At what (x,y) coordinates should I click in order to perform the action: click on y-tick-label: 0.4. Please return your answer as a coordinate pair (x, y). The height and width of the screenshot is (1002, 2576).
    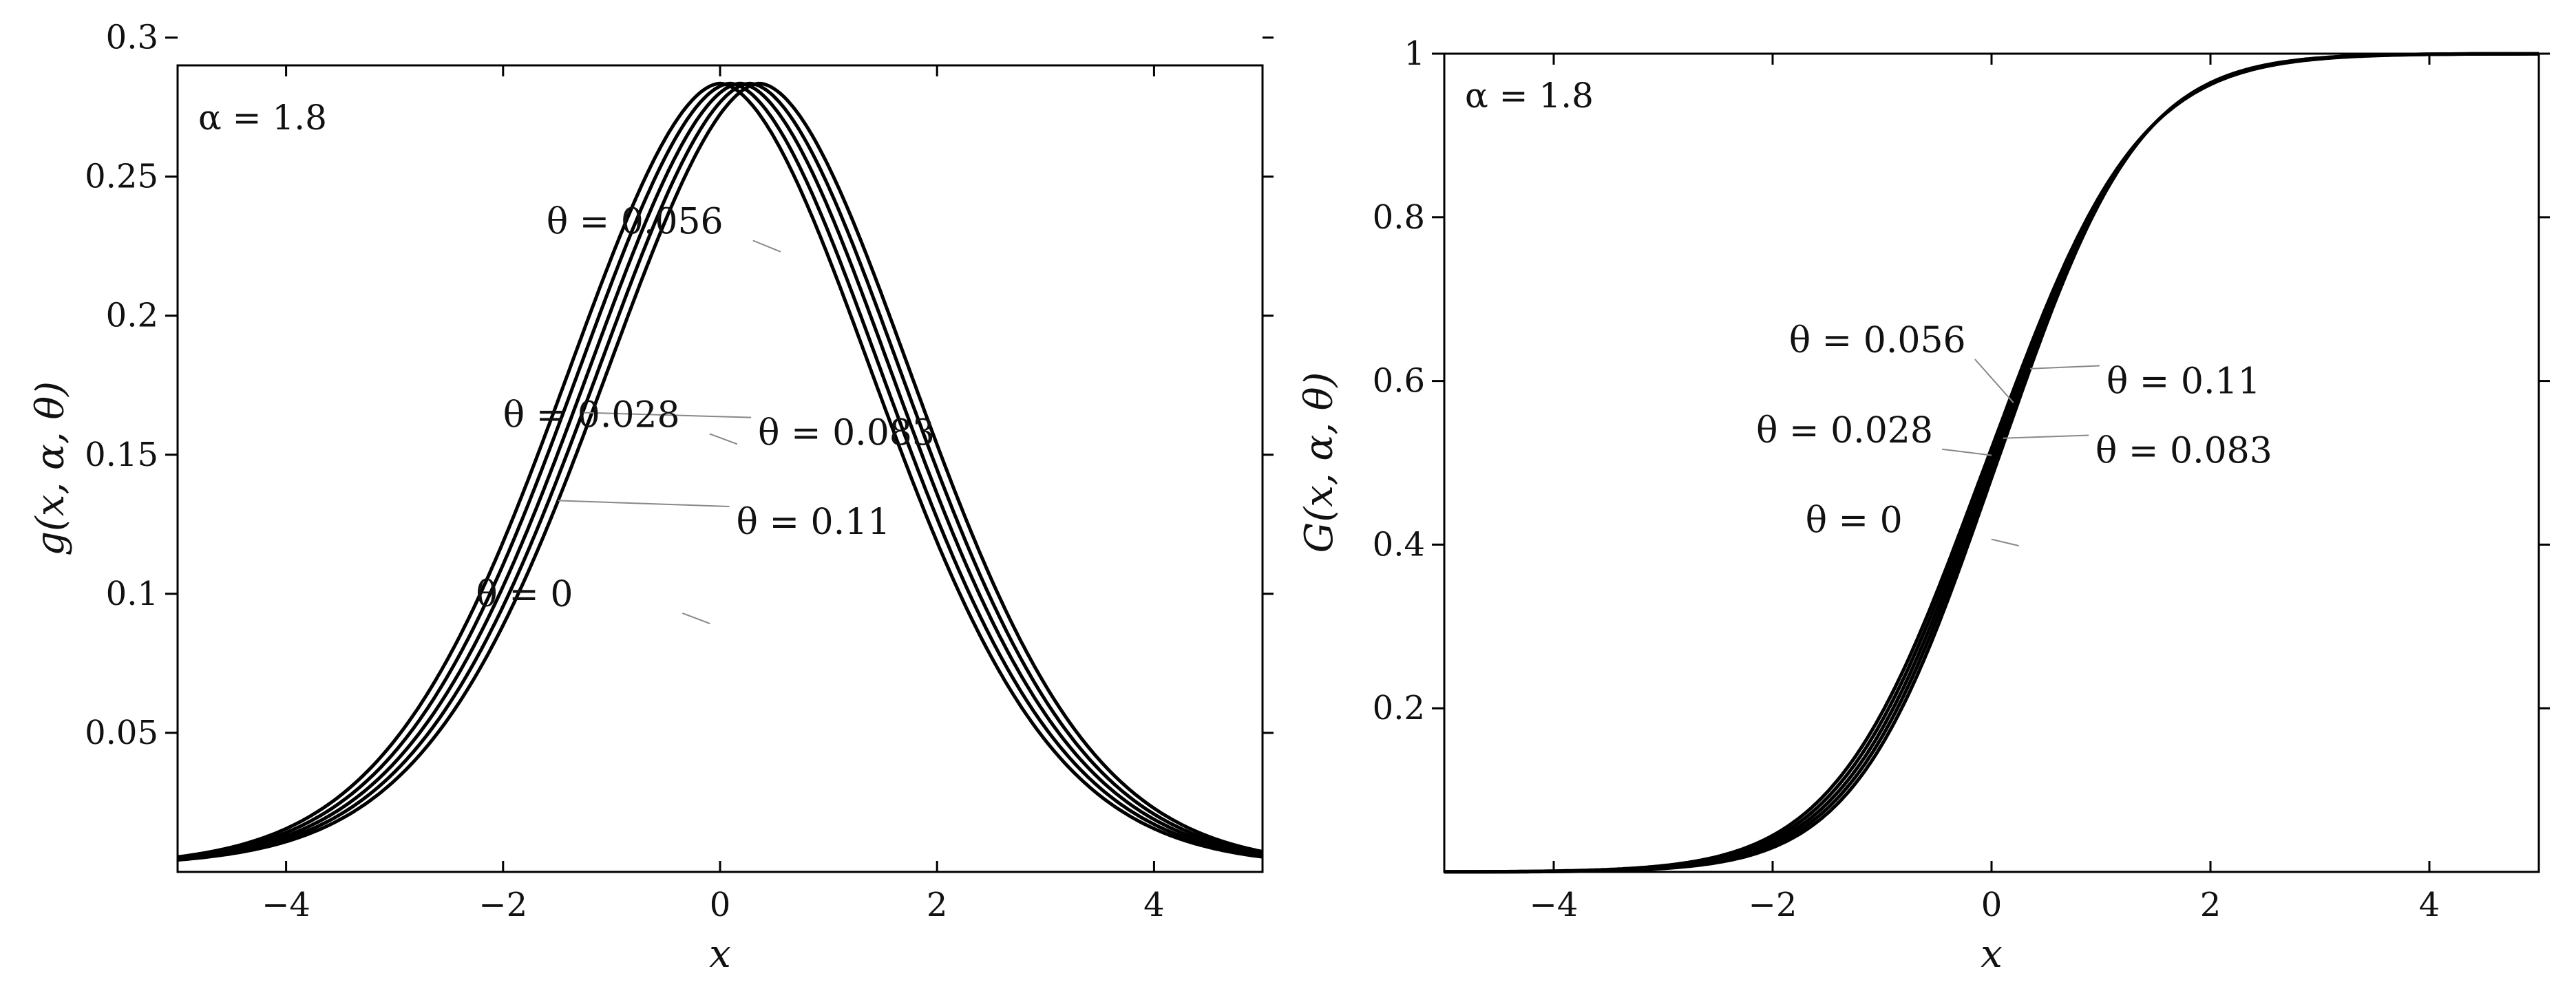
    Looking at the image, I should click on (1399, 544).